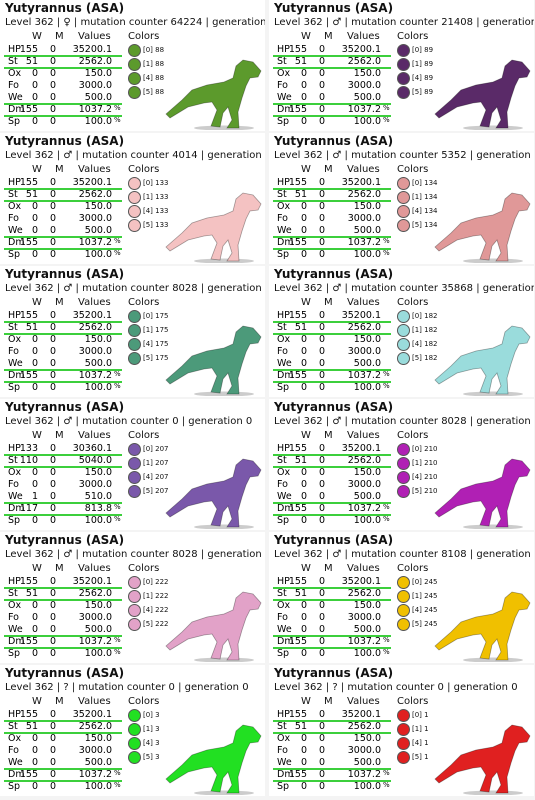 The height and width of the screenshot is (800, 535). I want to click on stat-row: We 0 0 500.0, so click(332, 630).